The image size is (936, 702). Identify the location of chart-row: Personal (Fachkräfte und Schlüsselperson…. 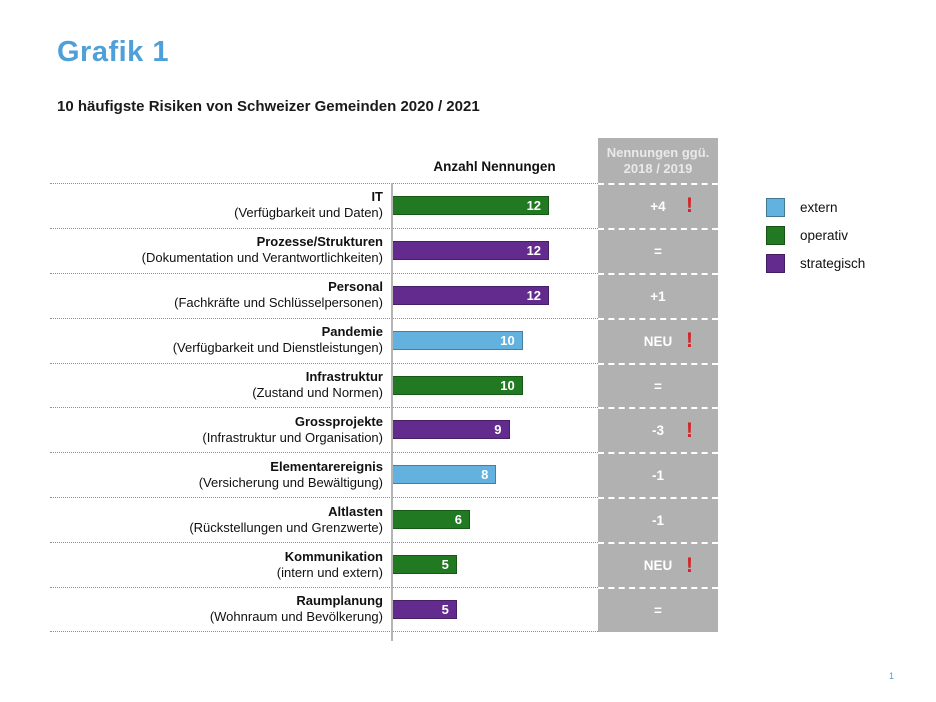
(384, 295).